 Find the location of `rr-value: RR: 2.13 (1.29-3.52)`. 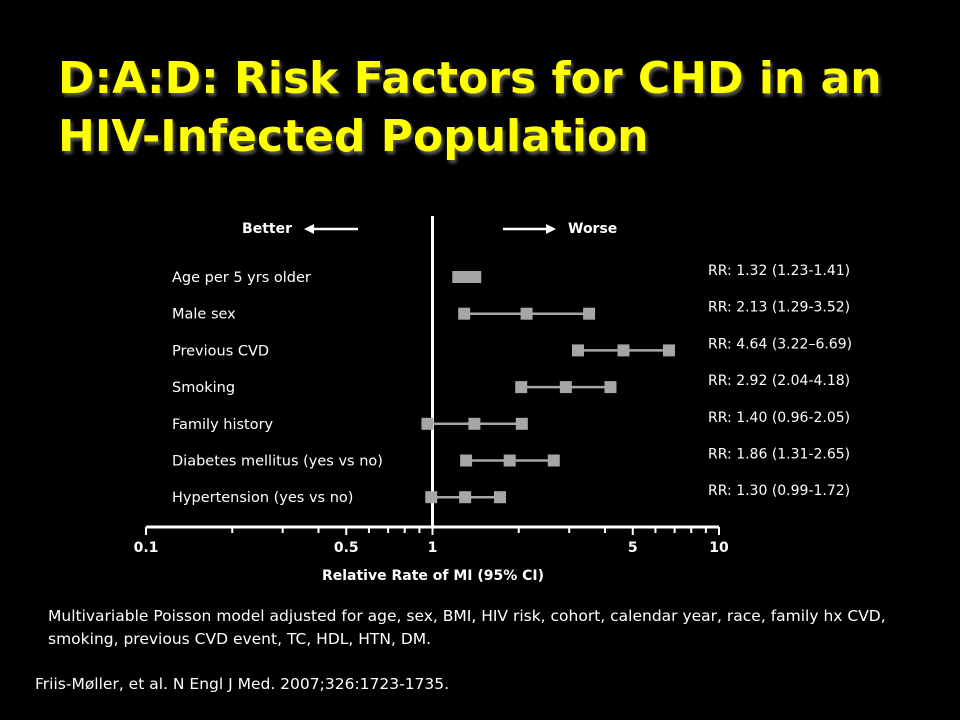

rr-value: RR: 2.13 (1.29-3.52) is located at coordinates (779, 308).